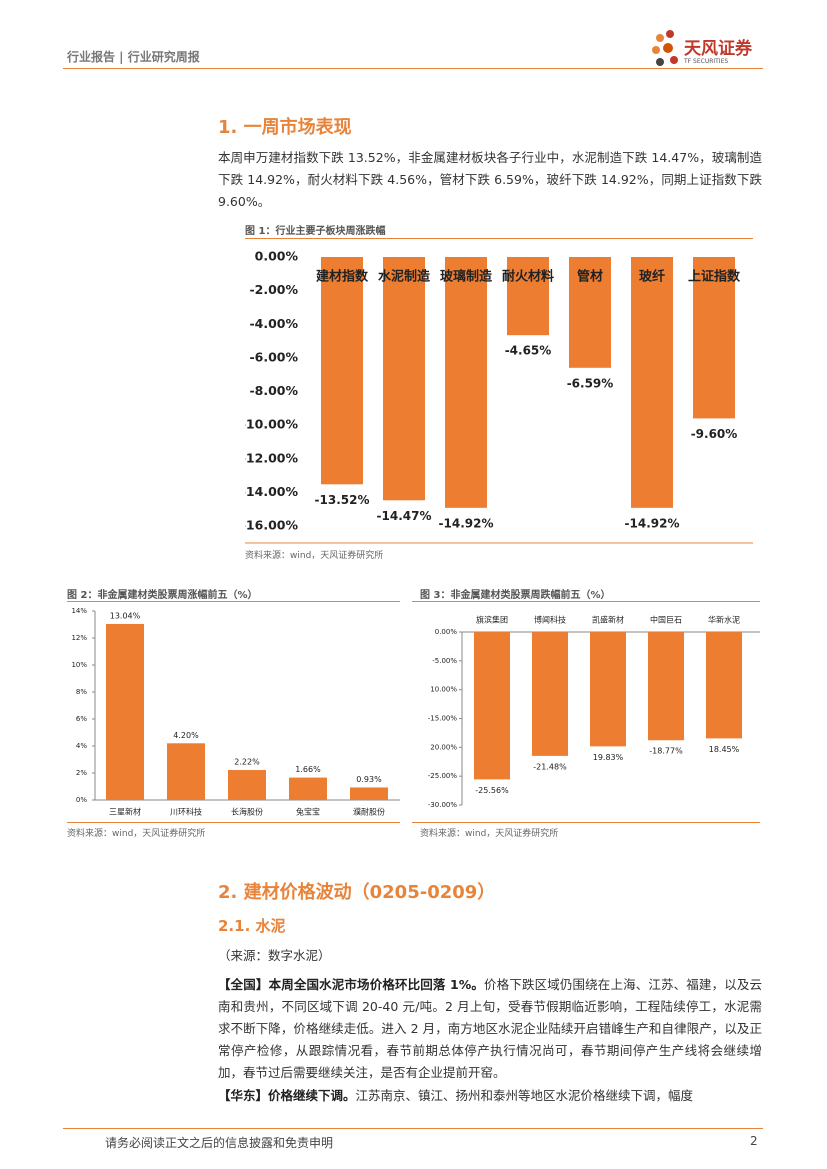 The width and height of the screenshot is (827, 1169). I want to click on category-label: 凯盛新材, so click(608, 620).